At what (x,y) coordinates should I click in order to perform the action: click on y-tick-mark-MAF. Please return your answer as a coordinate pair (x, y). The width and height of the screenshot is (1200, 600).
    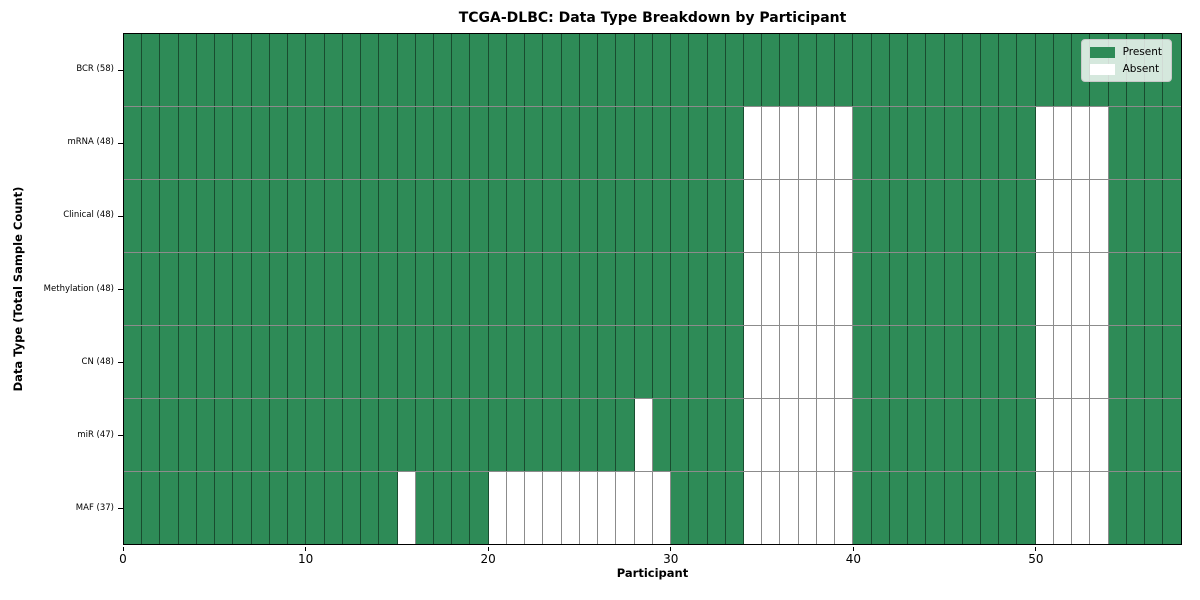
    Looking at the image, I should click on (120, 509).